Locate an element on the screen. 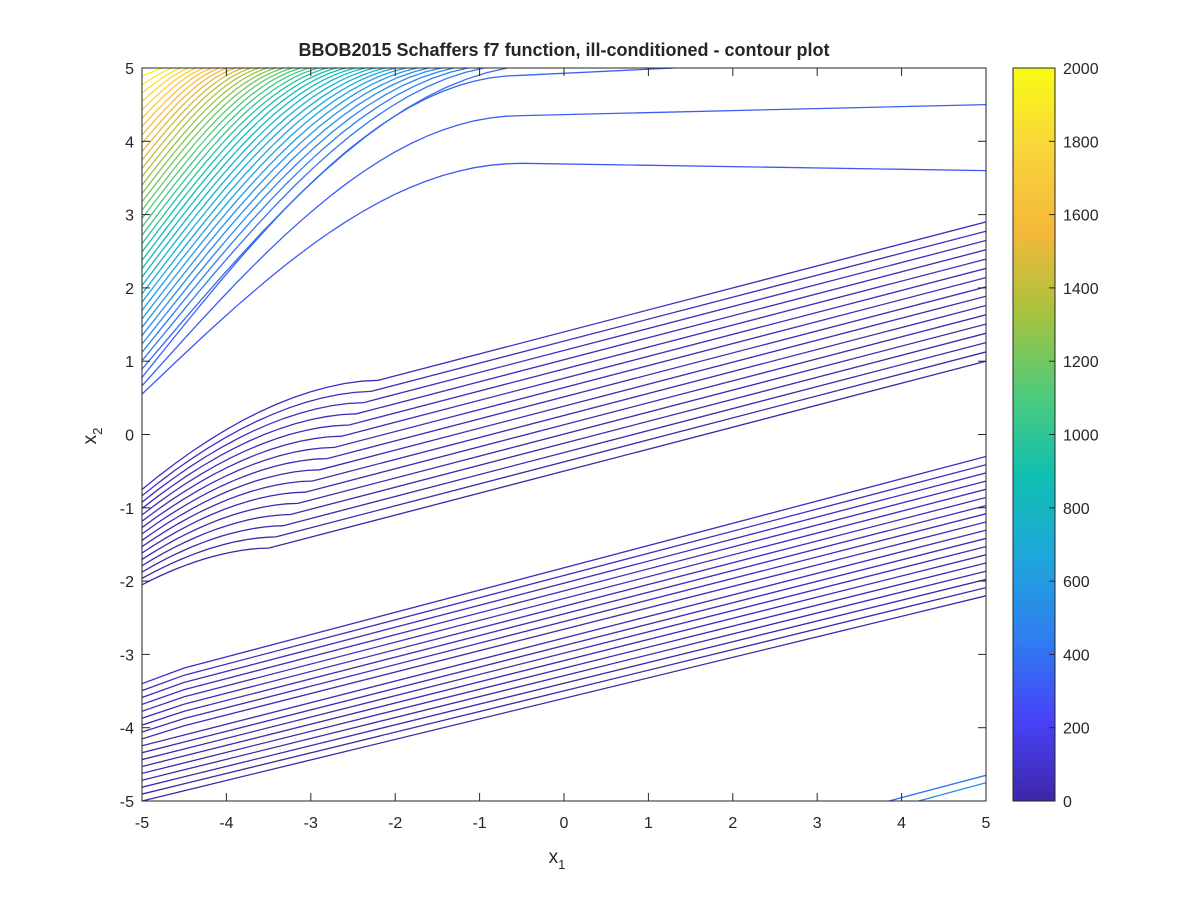  y-tick-label: 1 is located at coordinates (129, 362).